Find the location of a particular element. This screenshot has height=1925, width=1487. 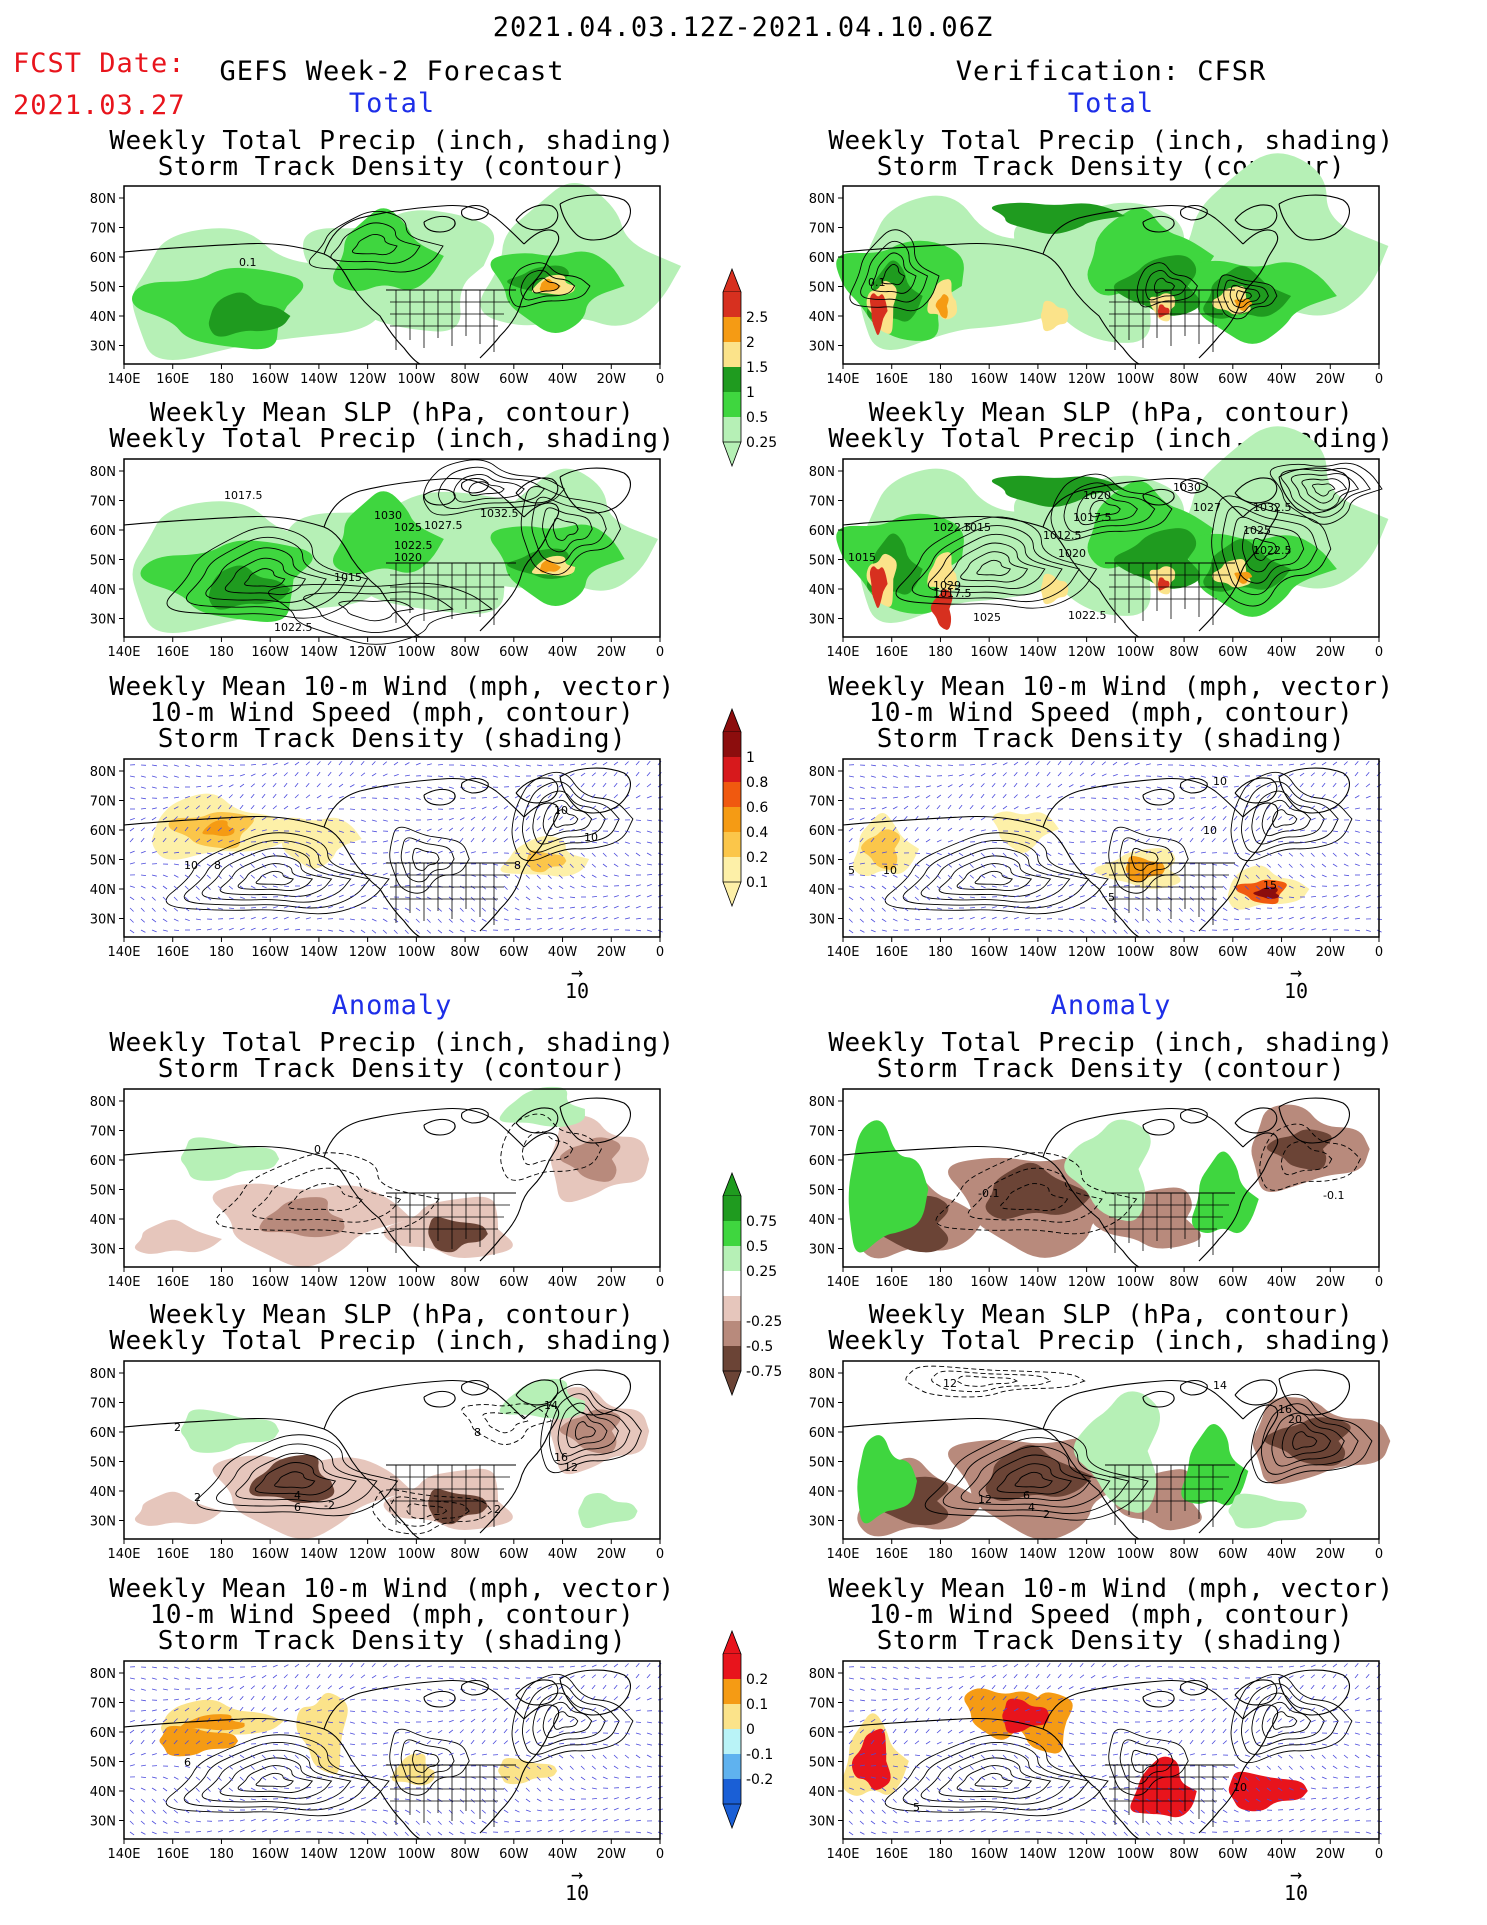

contour-label: 8 is located at coordinates (517, 865).